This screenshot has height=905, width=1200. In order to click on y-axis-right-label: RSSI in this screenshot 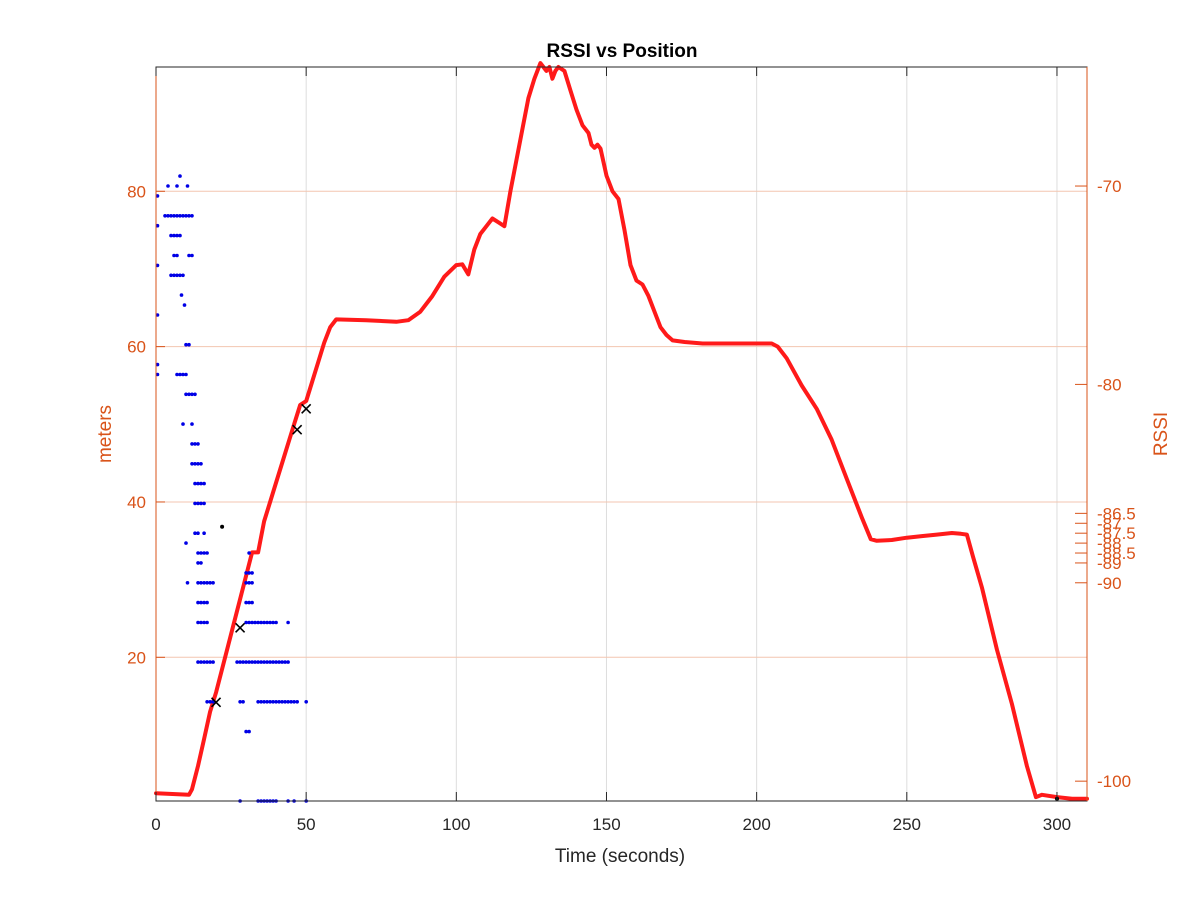, I will do `click(1161, 434)`.